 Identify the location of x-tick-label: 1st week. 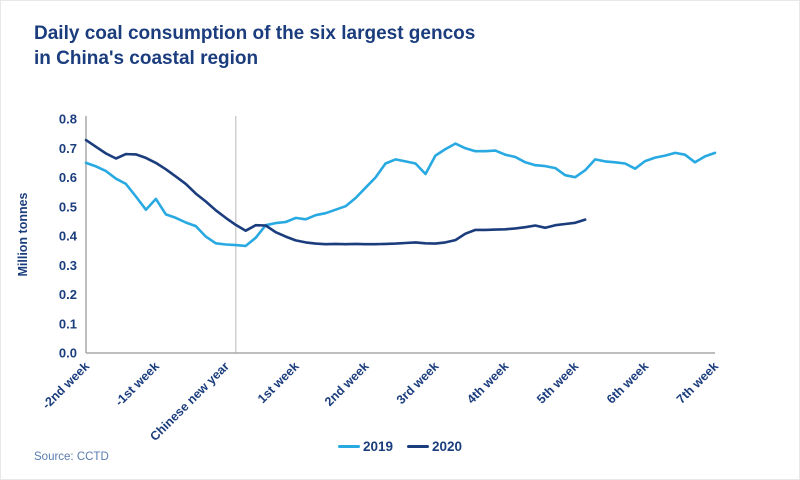
(278, 382).